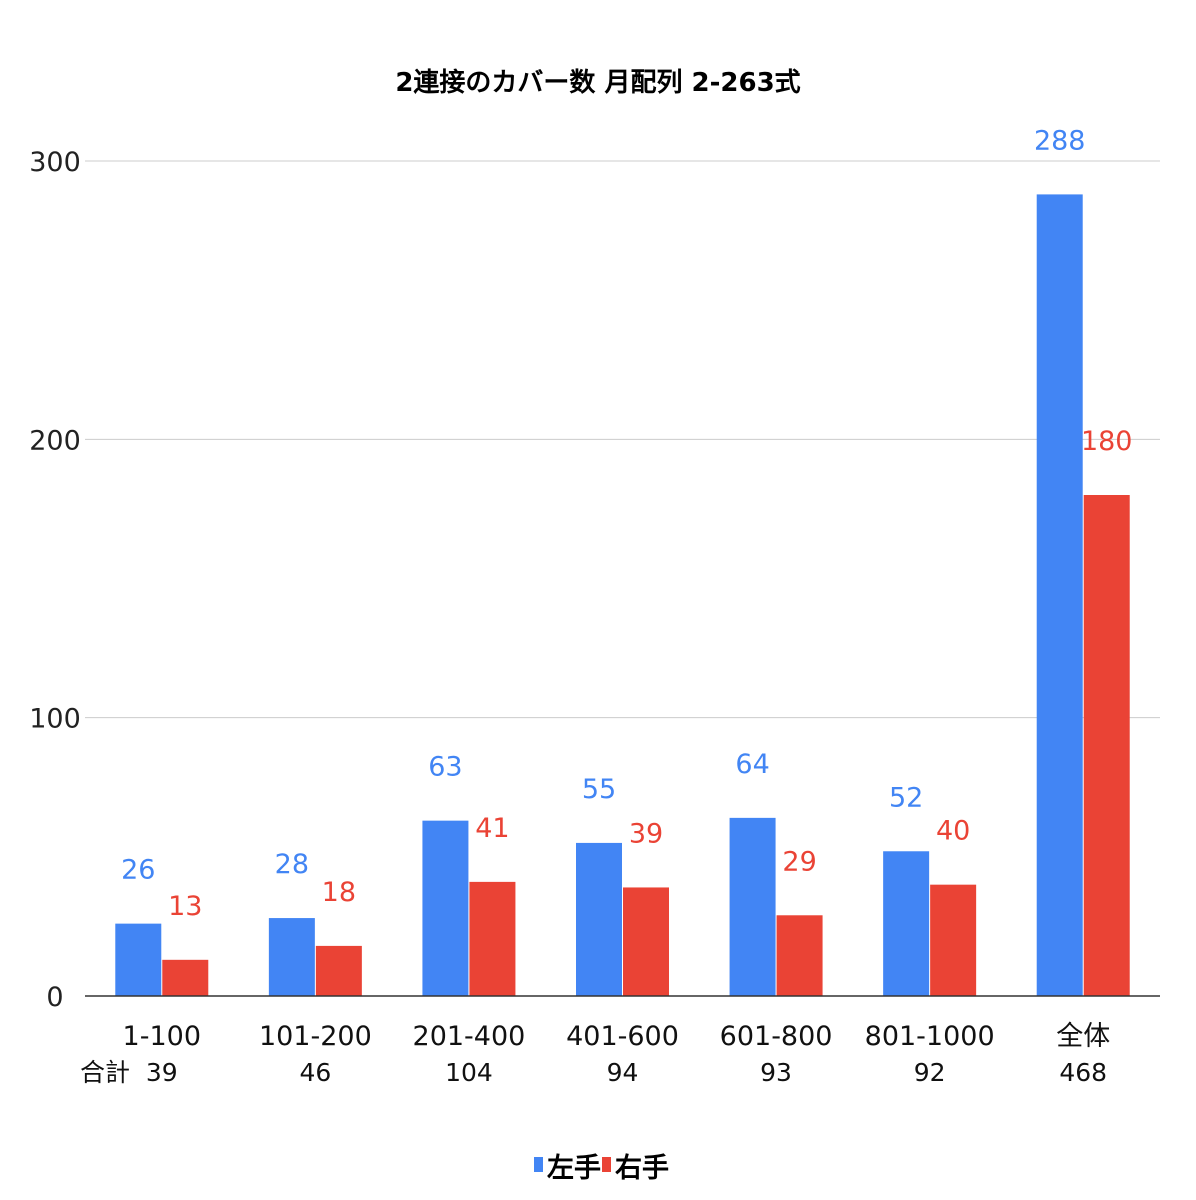  Describe the element at coordinates (1060, 140) in the screenshot. I see `data-label: 288` at that location.